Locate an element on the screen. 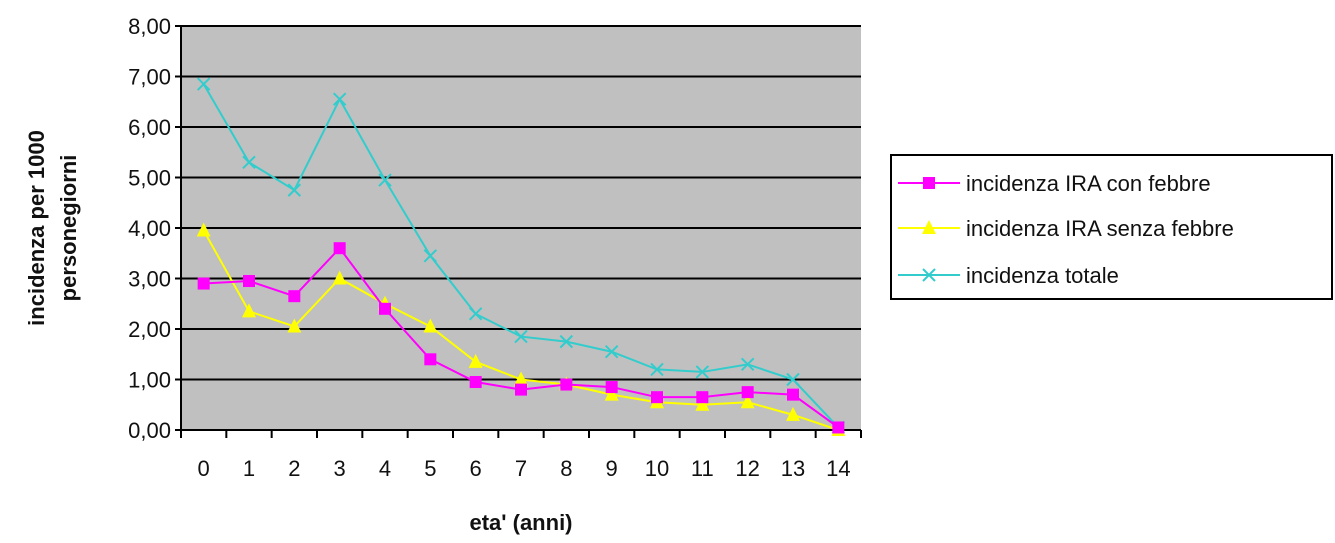 The height and width of the screenshot is (543, 1335). legend-item: incidenza totale is located at coordinates (1008, 275).